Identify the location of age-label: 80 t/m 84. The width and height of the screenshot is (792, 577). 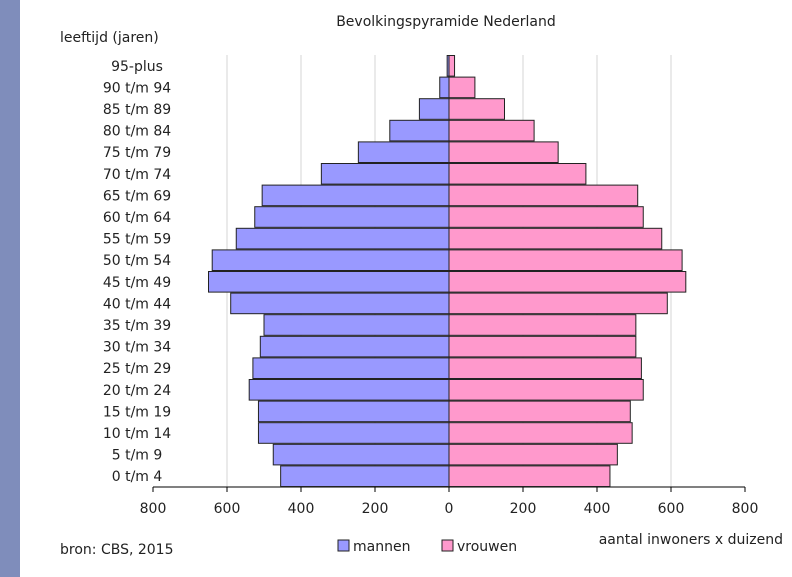
(137, 132).